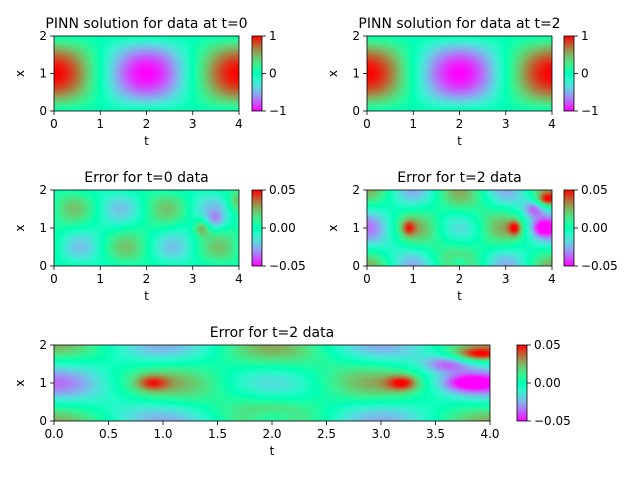  Describe the element at coordinates (146, 24) in the screenshot. I see `chart-title: PINN solution for data at t=0` at that location.